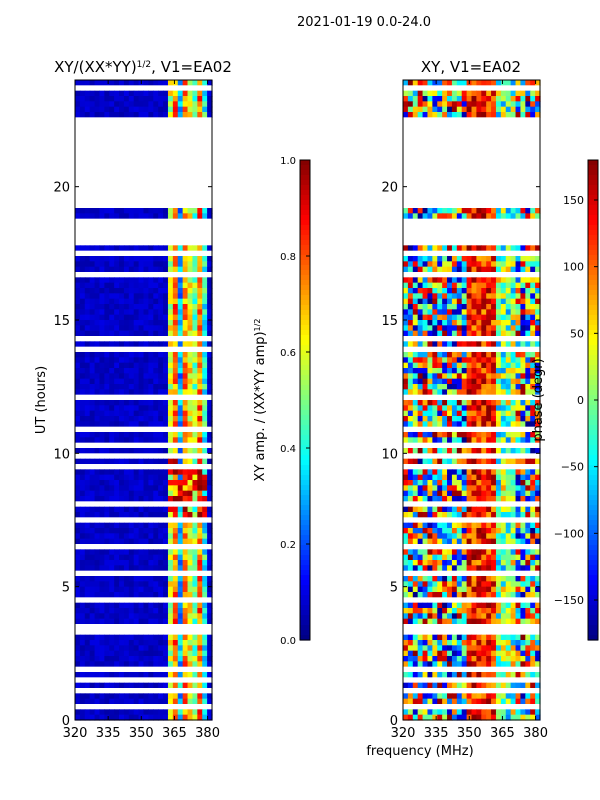  Describe the element at coordinates (144, 65) in the screenshot. I see `left-title-power: 1/2` at that location.